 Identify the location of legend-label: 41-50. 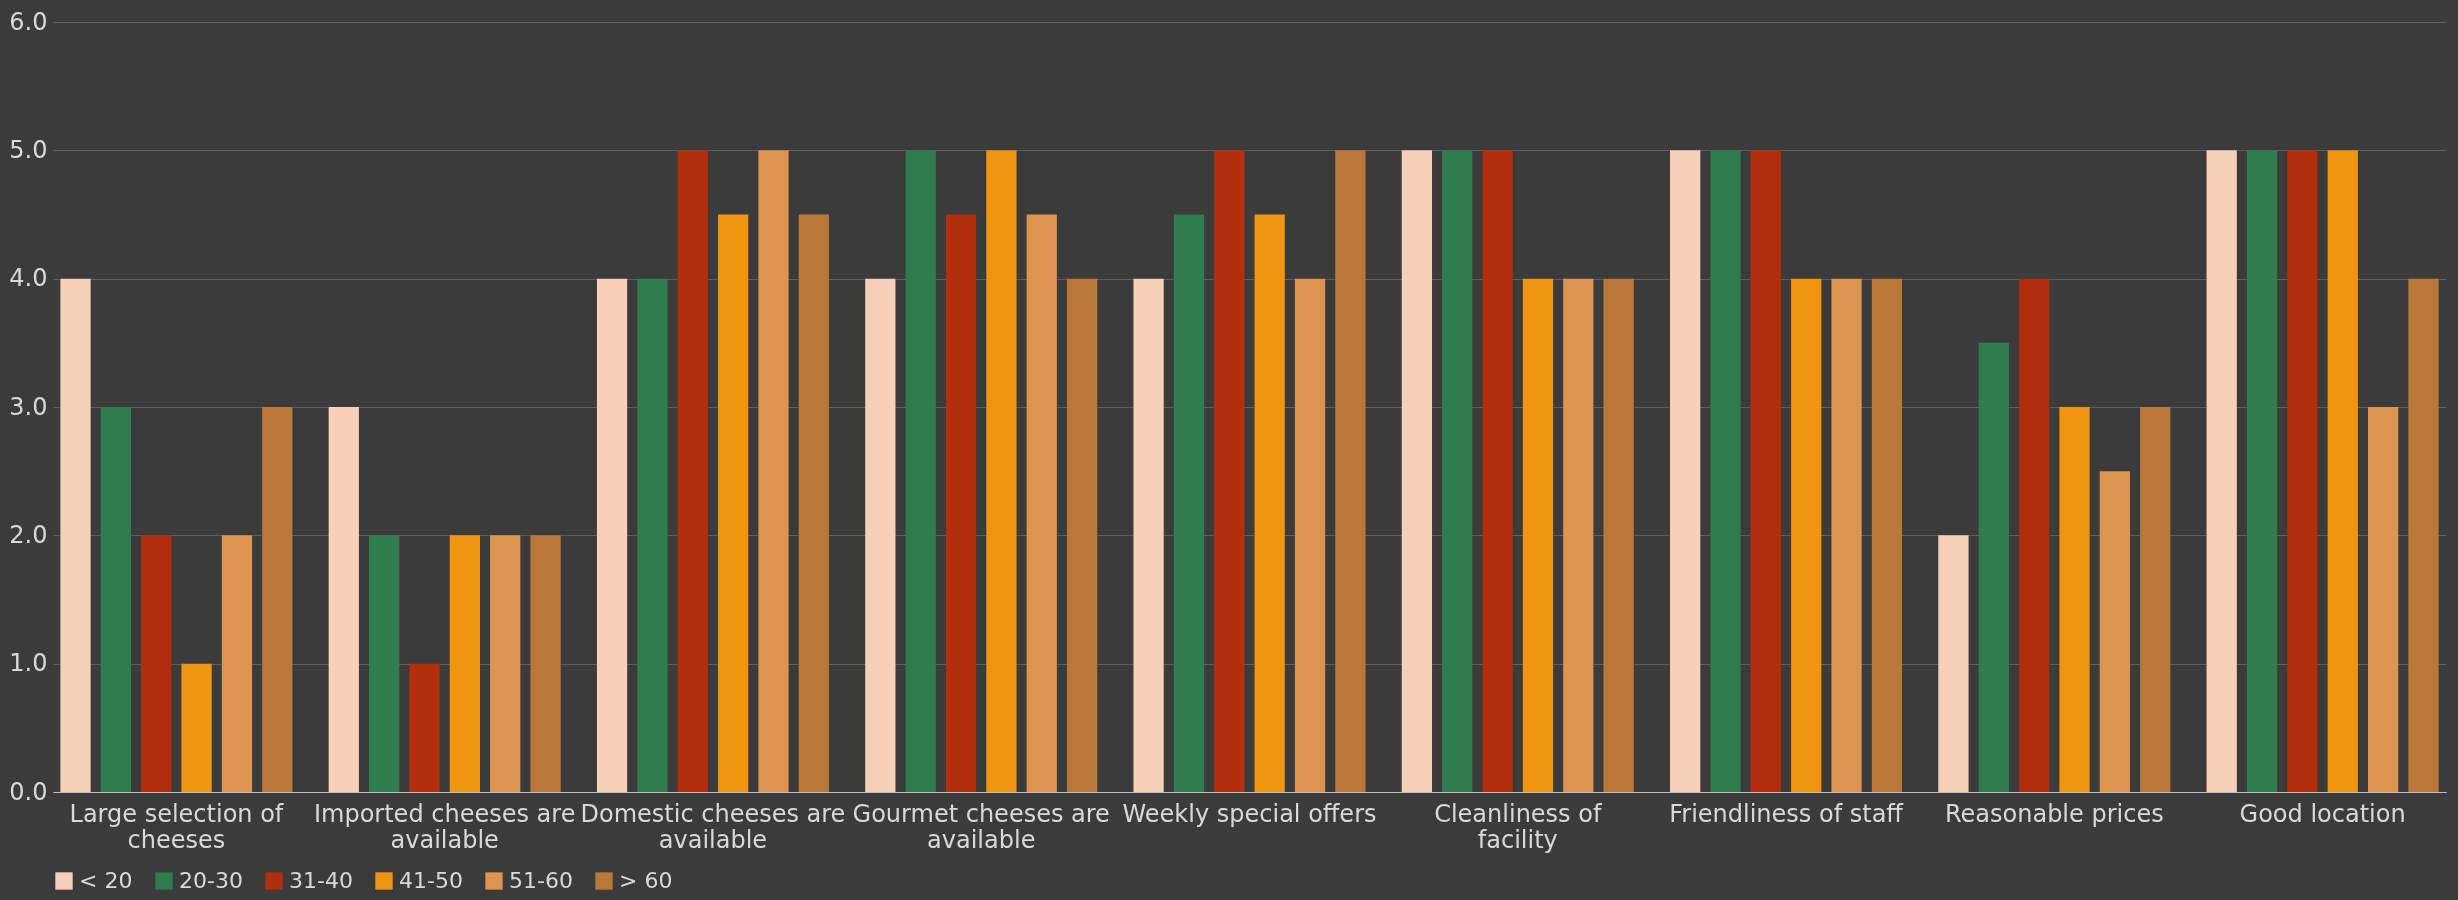
(431, 880).